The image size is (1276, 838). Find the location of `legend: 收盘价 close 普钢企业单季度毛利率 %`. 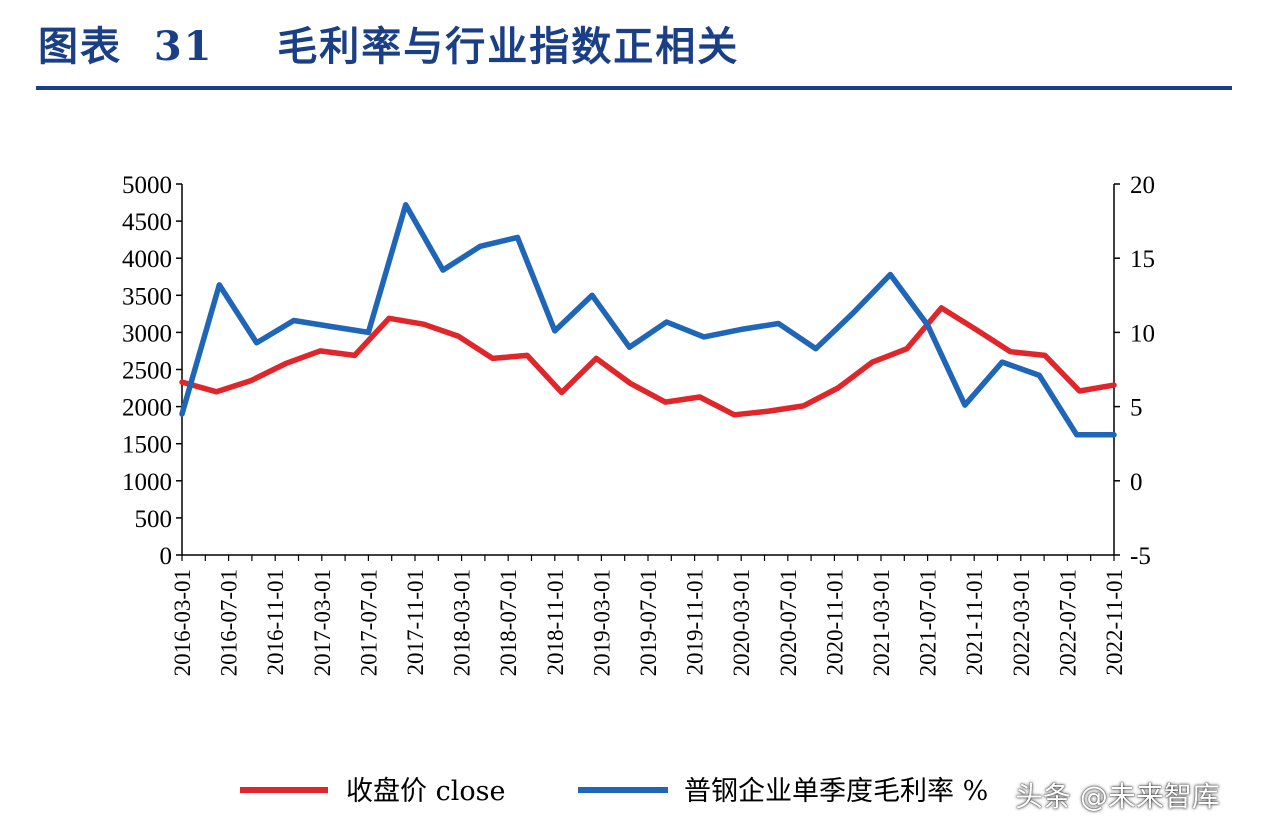

legend: 收盘价 close 普钢企业单季度毛利率 % is located at coordinates (614, 791).